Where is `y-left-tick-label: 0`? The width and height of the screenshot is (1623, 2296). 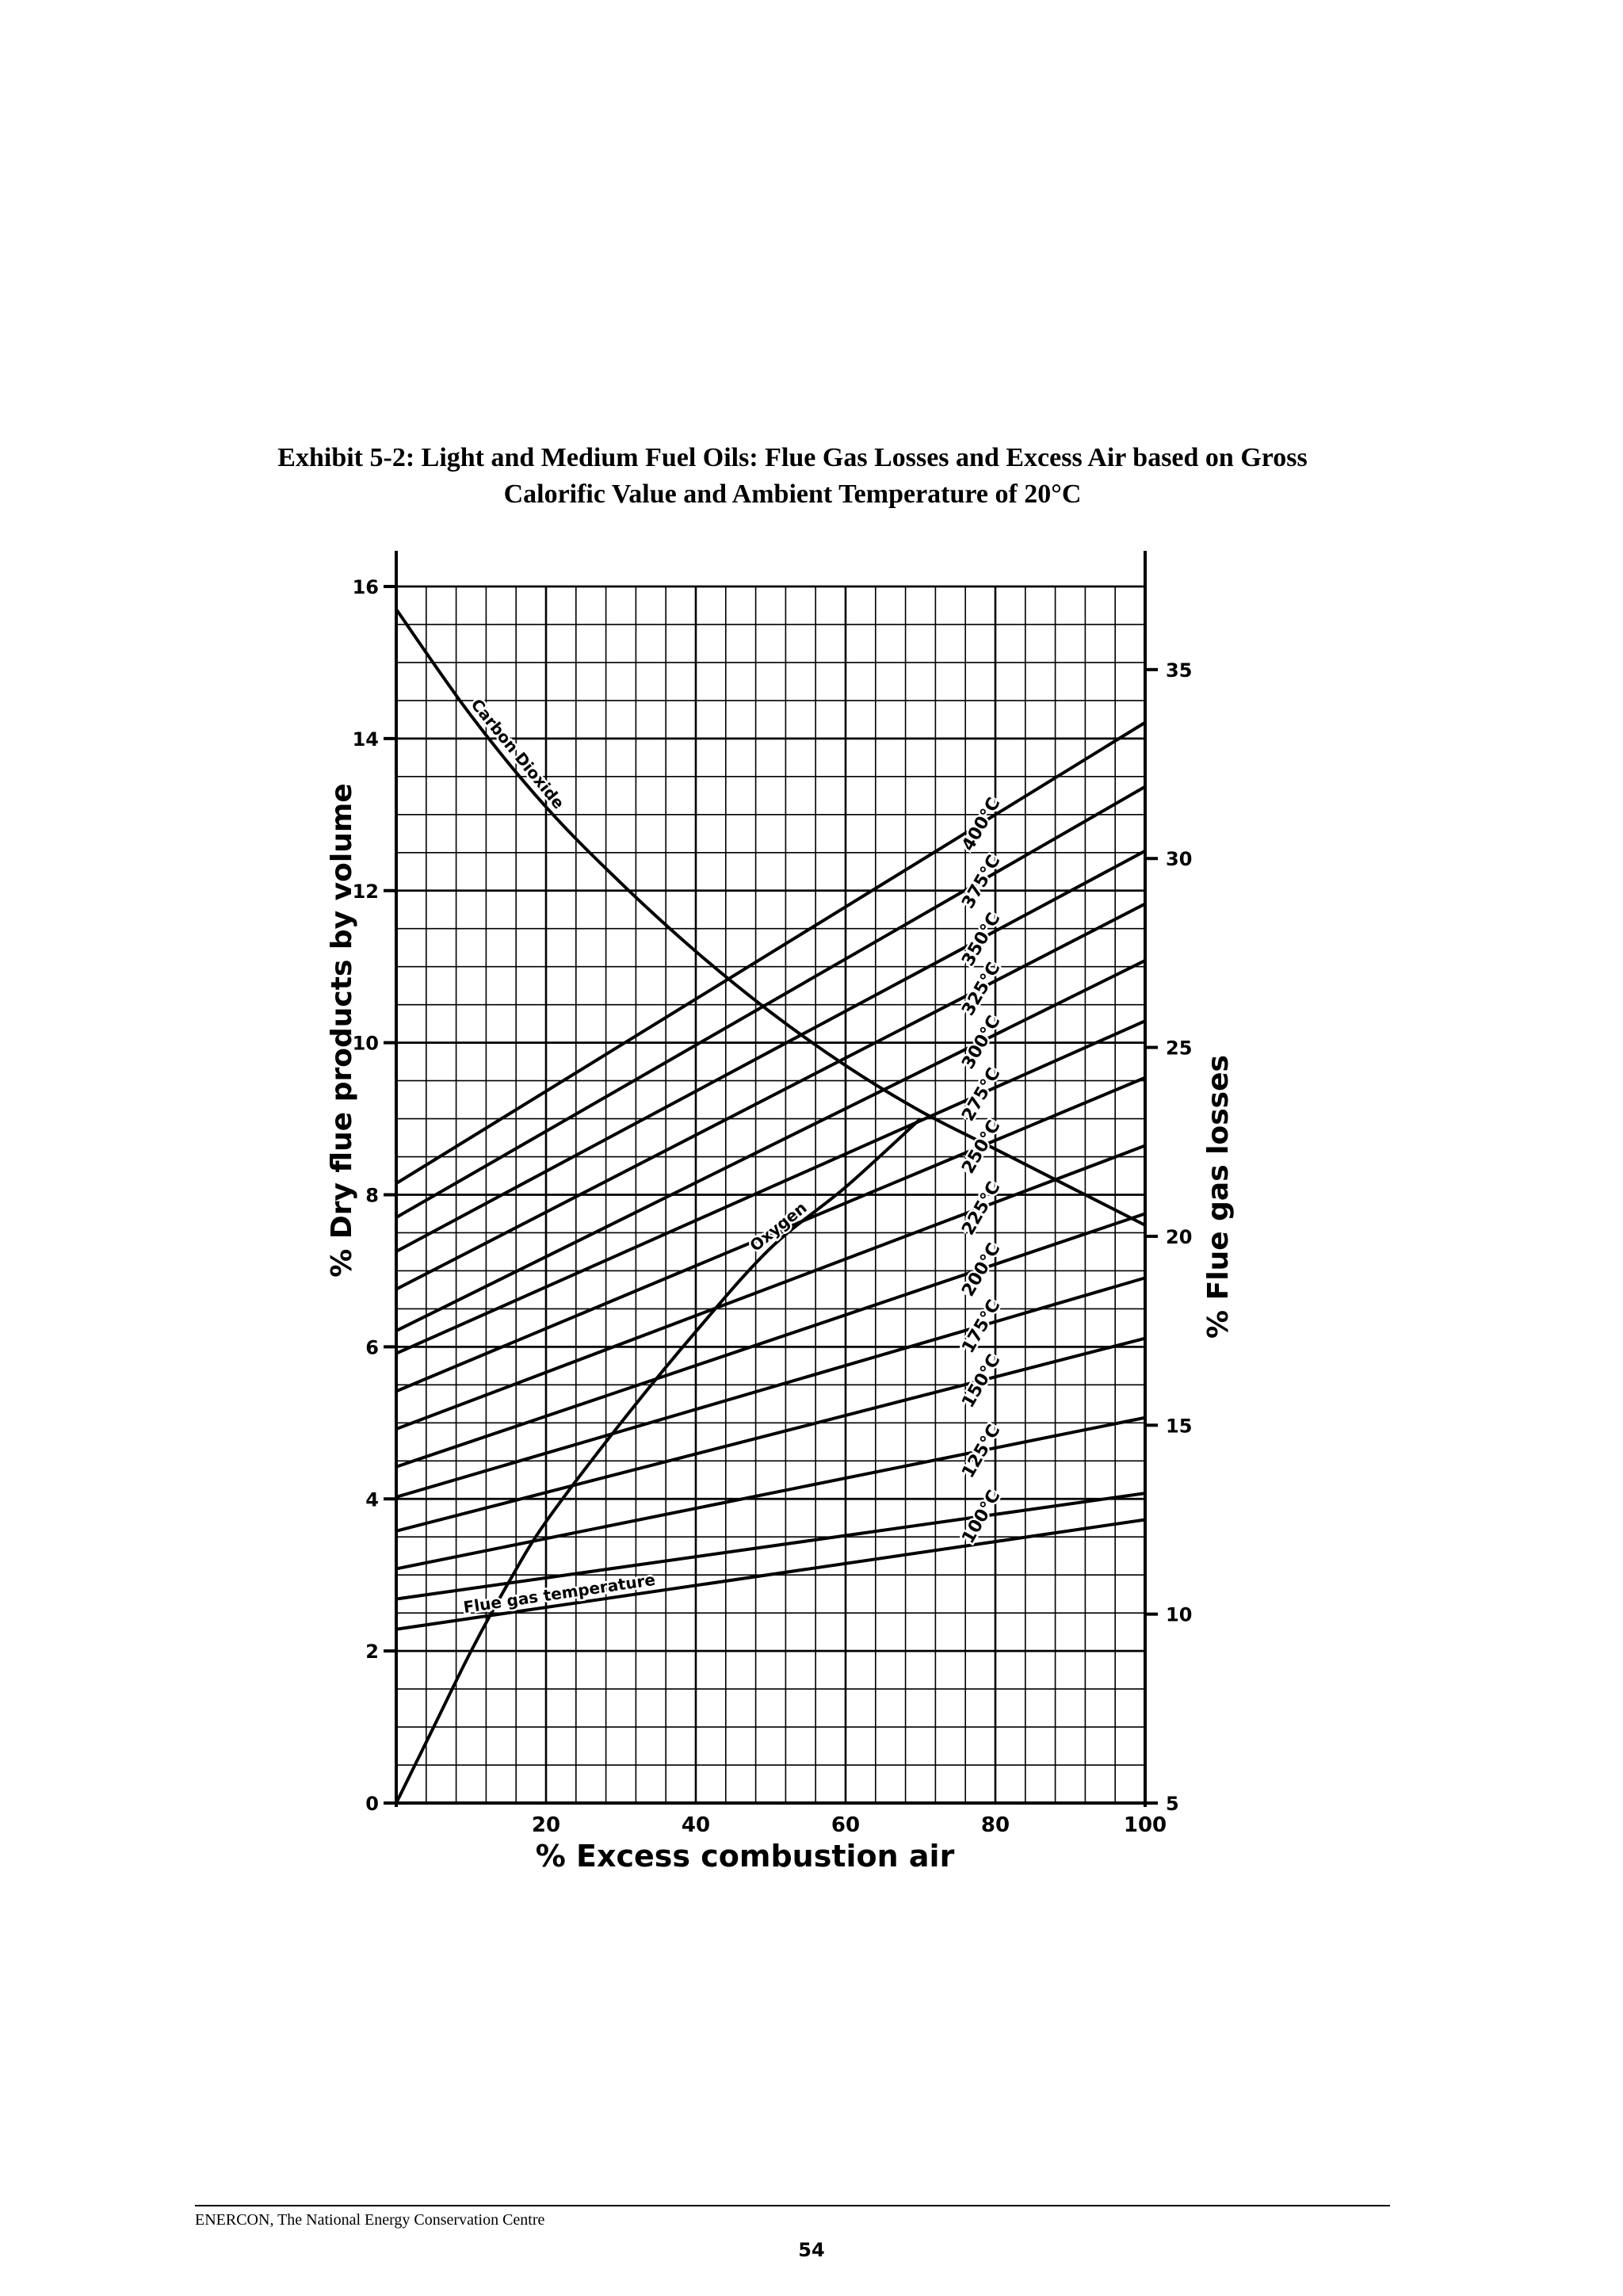
y-left-tick-label: 0 is located at coordinates (372, 1804).